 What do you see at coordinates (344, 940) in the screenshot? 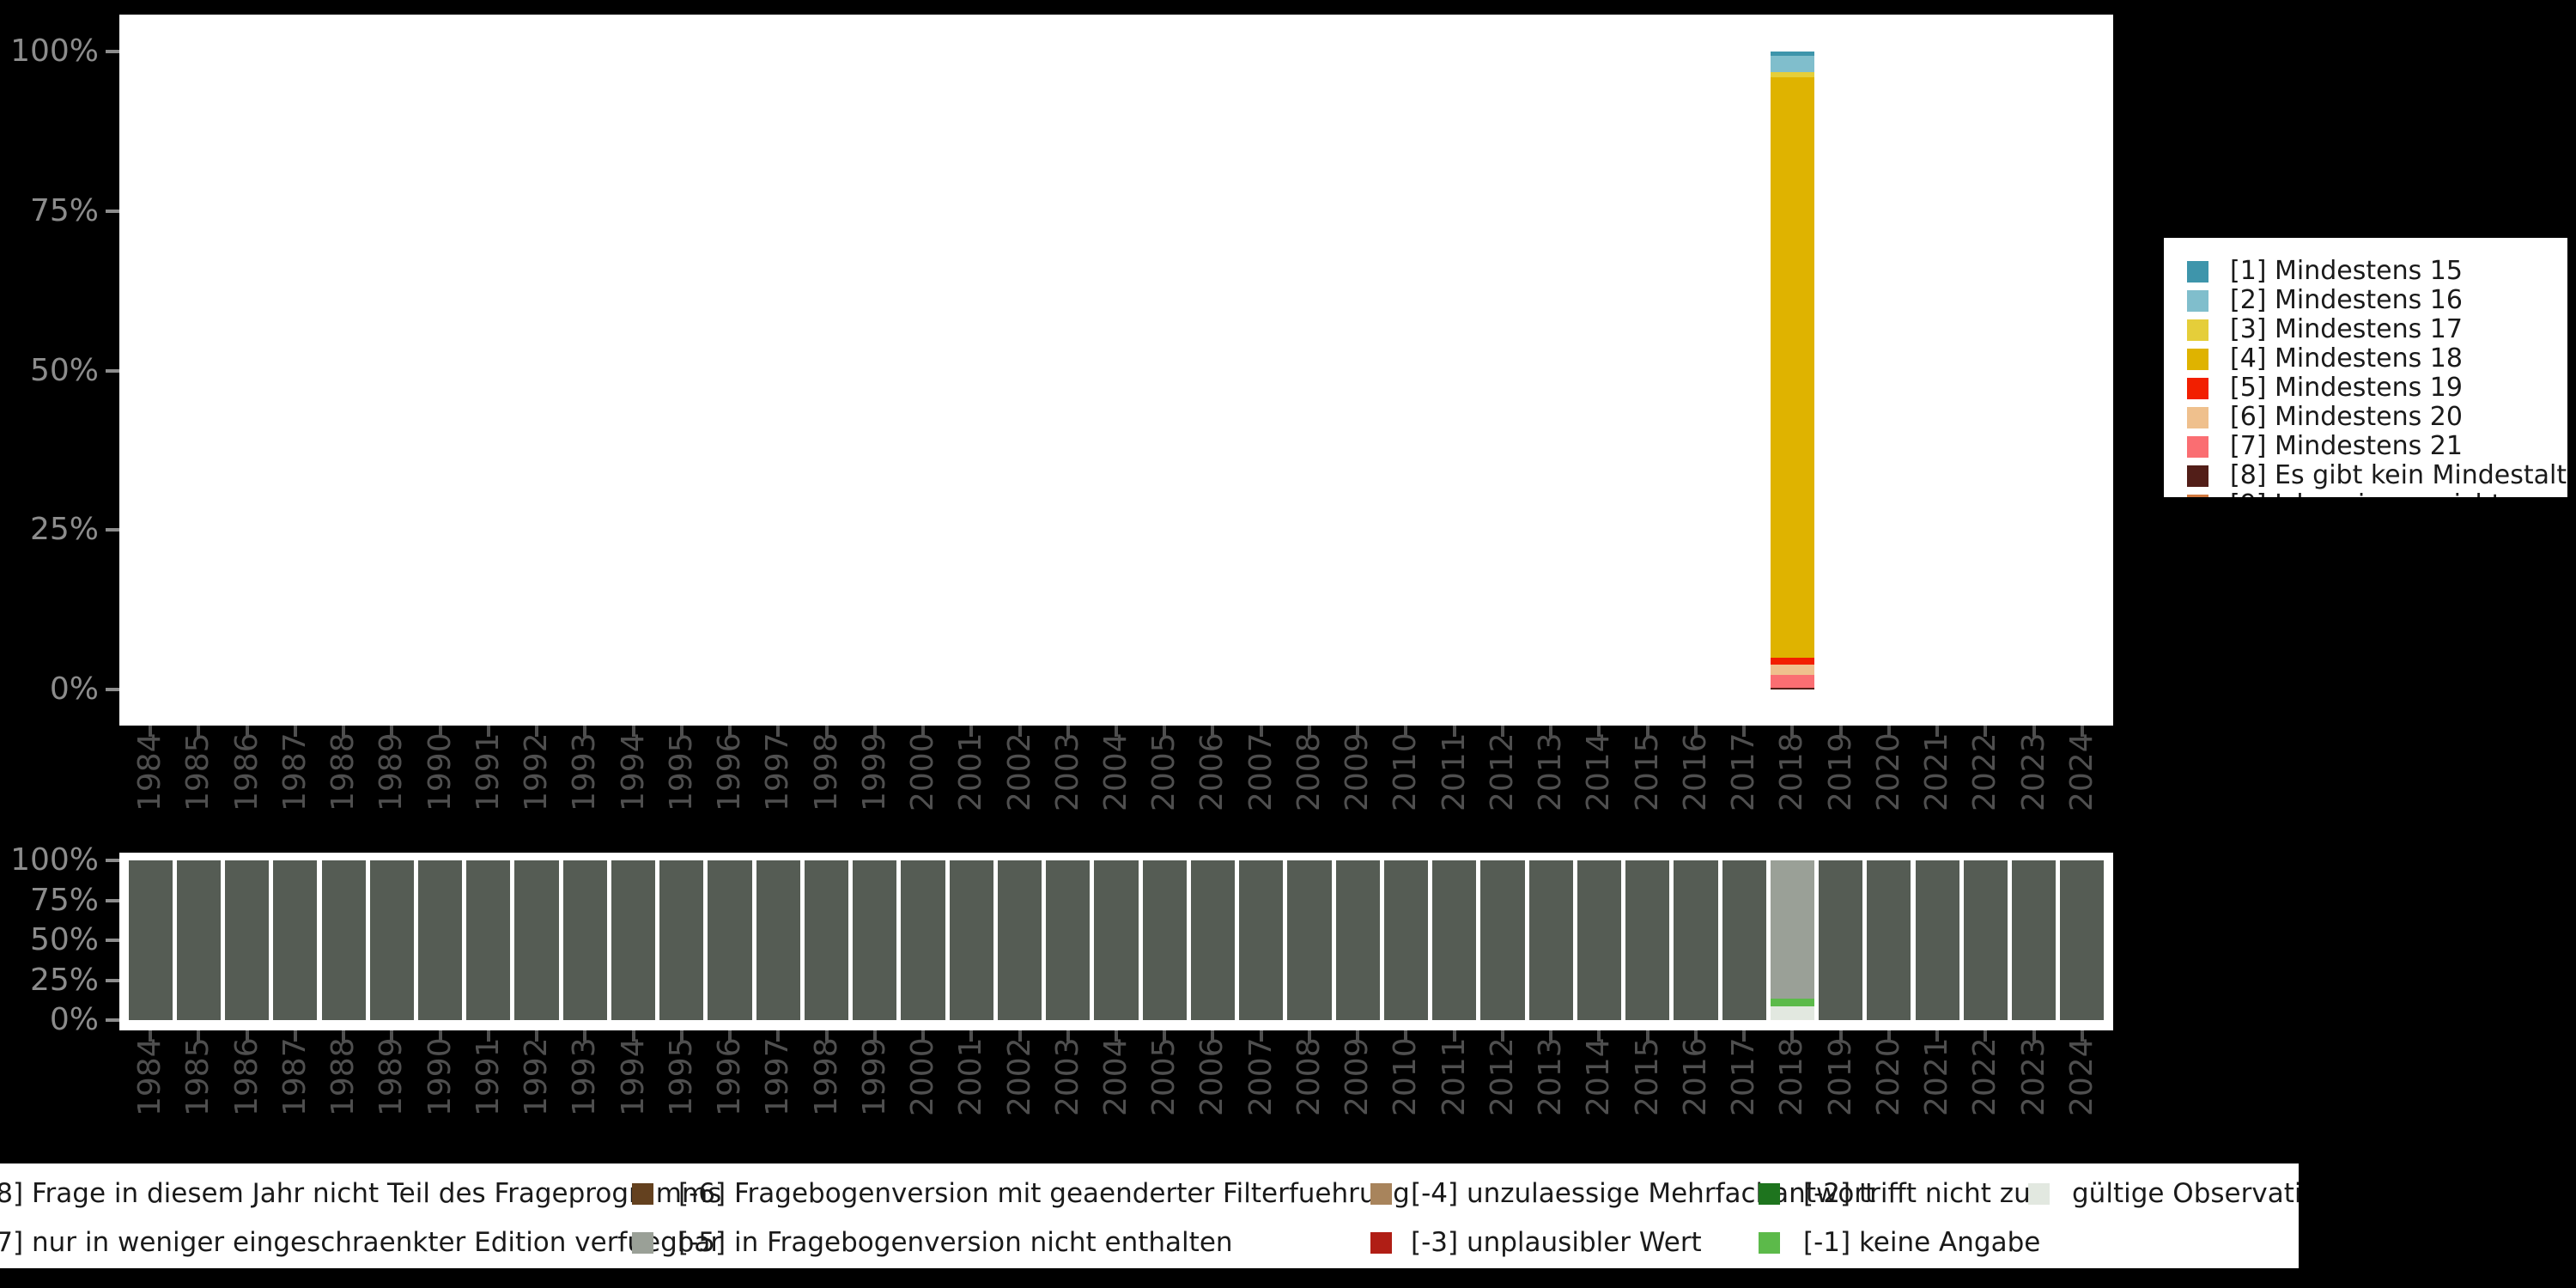
I see `bar-1988` at bounding box center [344, 940].